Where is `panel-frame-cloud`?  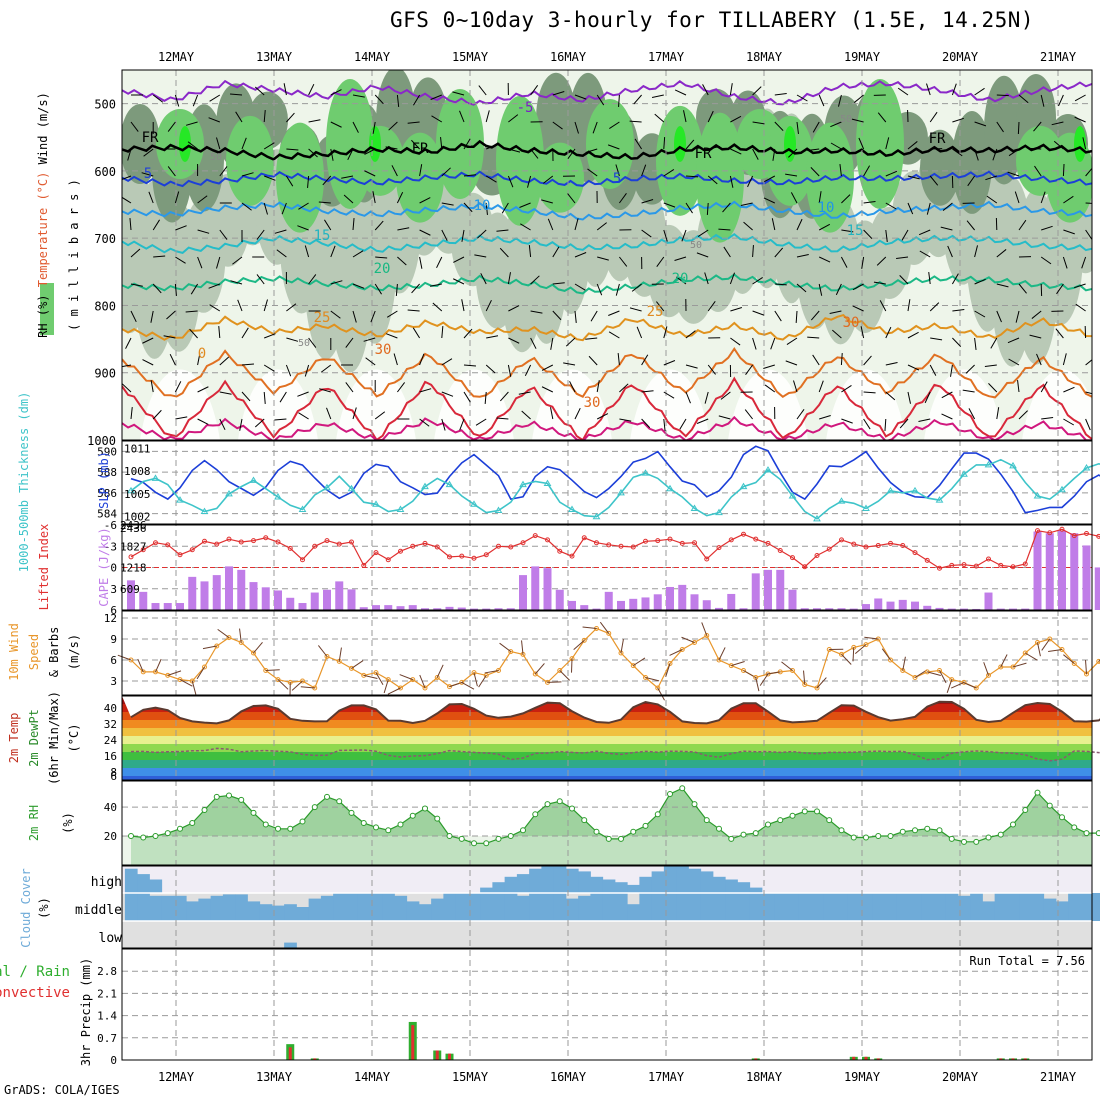
panel-frame-cloud is located at coordinates (607, 907).